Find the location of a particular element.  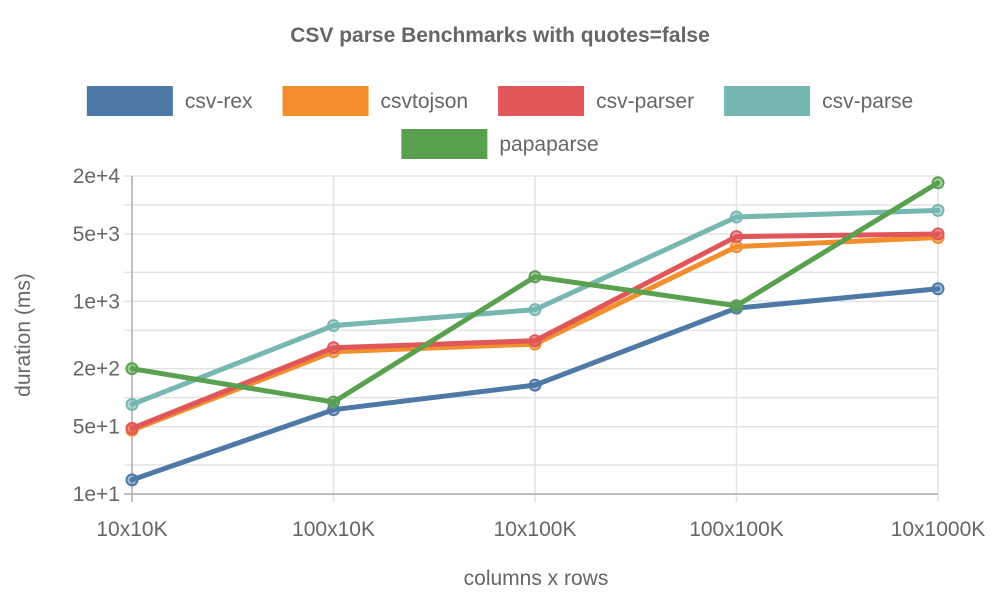

y-tick-label: 2e+4 is located at coordinates (97, 176).